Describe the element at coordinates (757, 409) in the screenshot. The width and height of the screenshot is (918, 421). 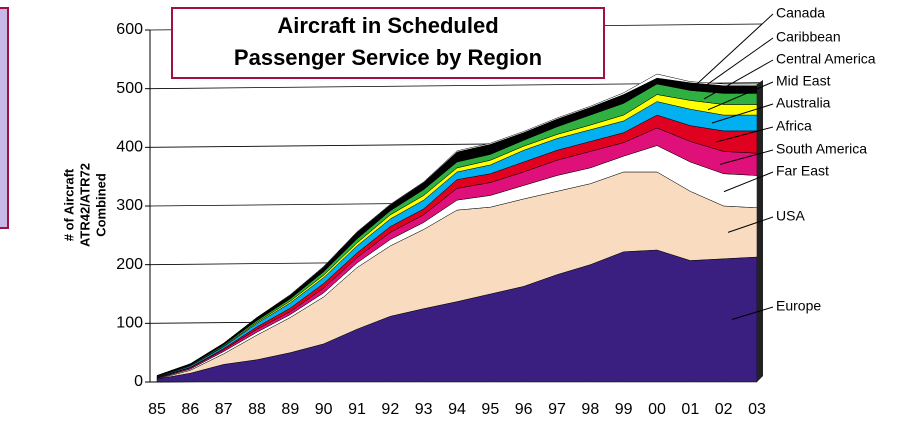
I see `x-tick-label: 03` at that location.